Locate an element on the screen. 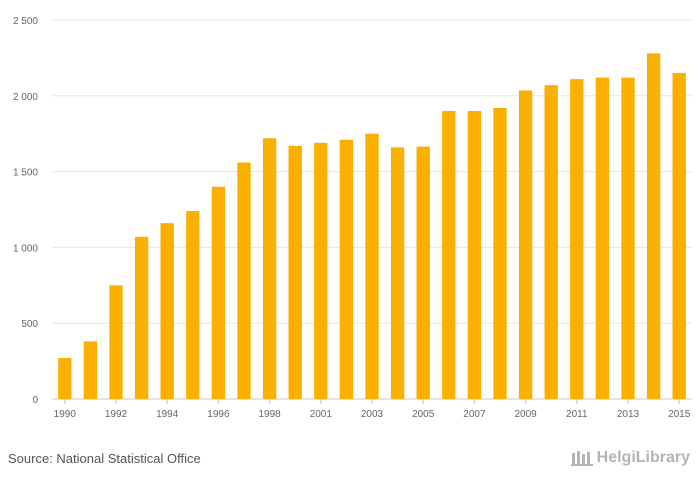 Image resolution: width=700 pixels, height=483 pixels. x-tick-label: 2007 is located at coordinates (474, 414).